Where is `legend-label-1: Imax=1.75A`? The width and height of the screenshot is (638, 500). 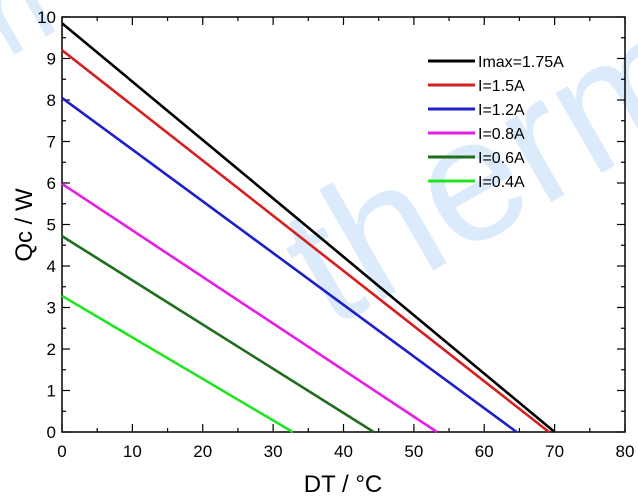 legend-label-1: Imax=1.75A is located at coordinates (521, 62).